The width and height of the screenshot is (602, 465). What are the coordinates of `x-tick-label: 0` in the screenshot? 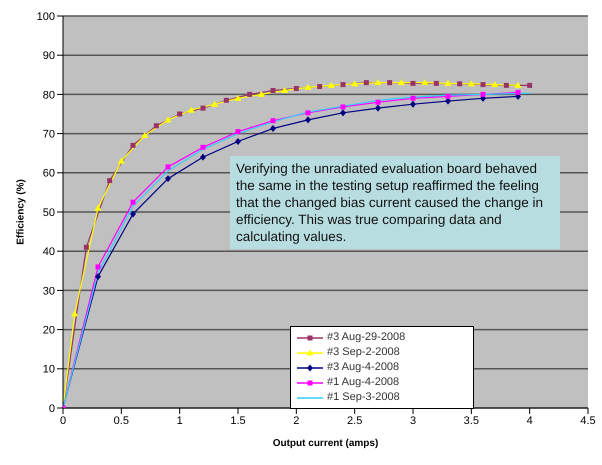 It's located at (63, 420).